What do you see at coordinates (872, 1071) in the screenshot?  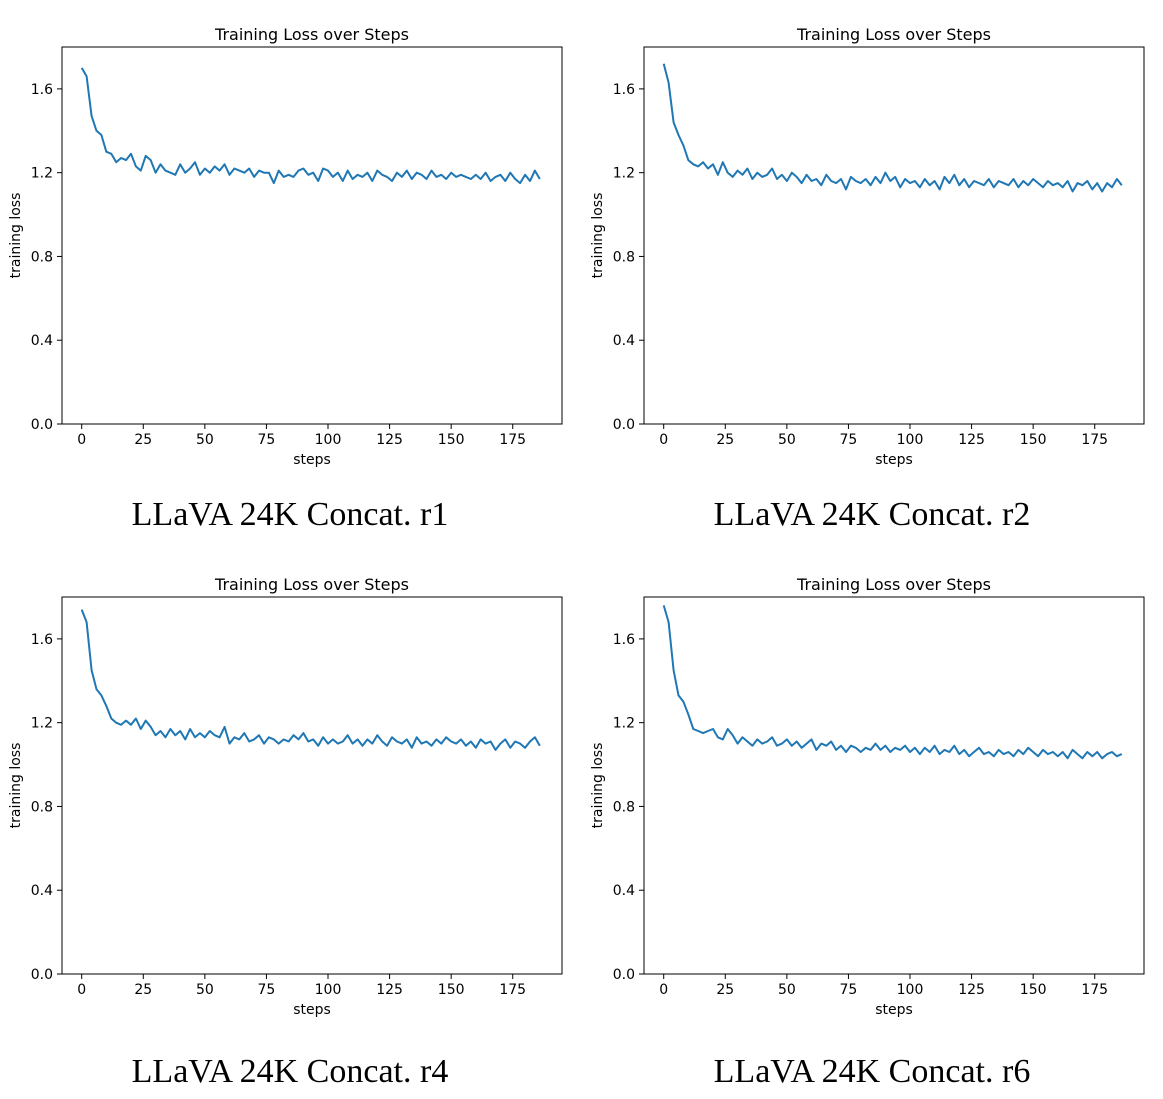 I see `chart-caption: LLaVA 24K Concat. r6` at bounding box center [872, 1071].